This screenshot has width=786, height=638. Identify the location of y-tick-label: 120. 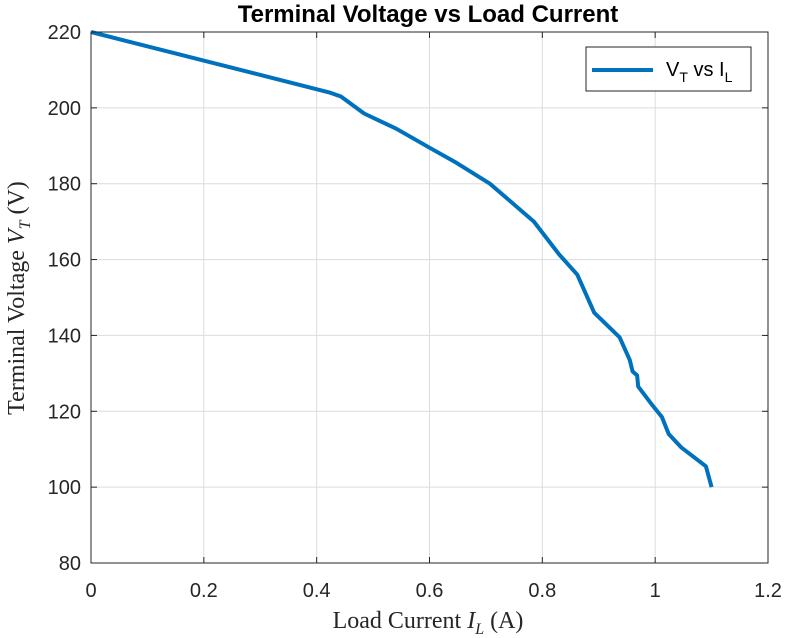
(64, 412).